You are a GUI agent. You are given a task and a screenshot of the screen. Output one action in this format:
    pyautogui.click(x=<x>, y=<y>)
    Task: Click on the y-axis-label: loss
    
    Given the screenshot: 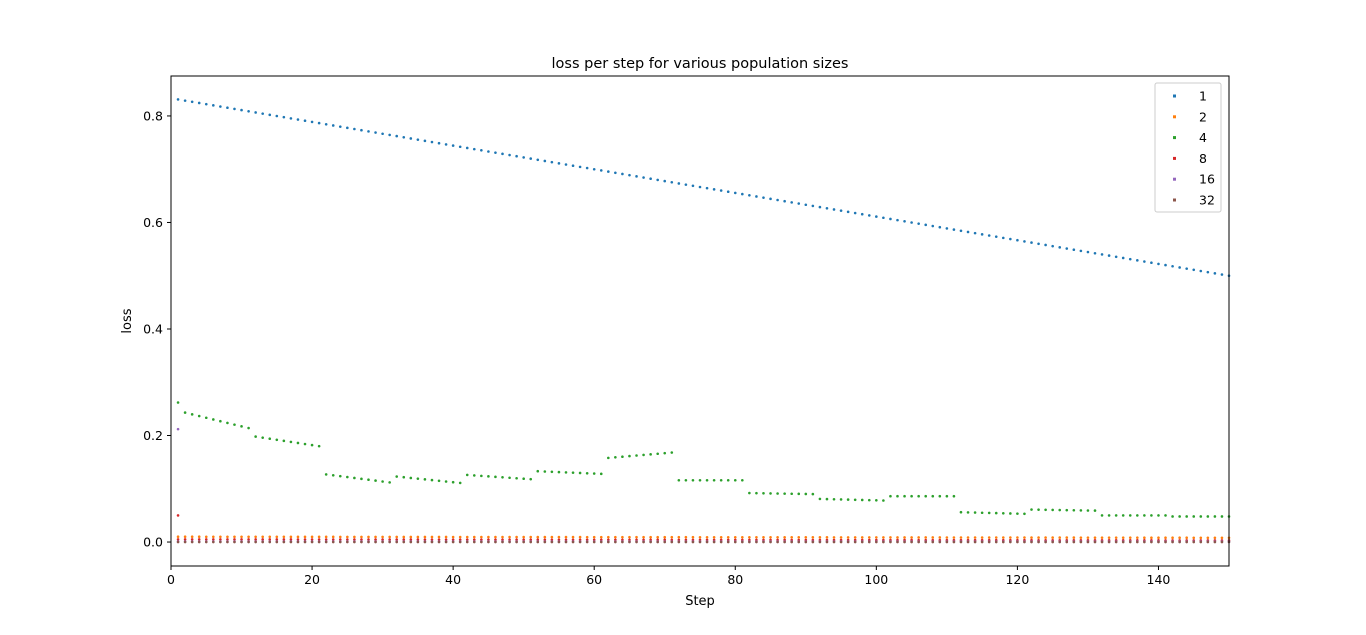 What is the action you would take?
    pyautogui.click(x=127, y=320)
    